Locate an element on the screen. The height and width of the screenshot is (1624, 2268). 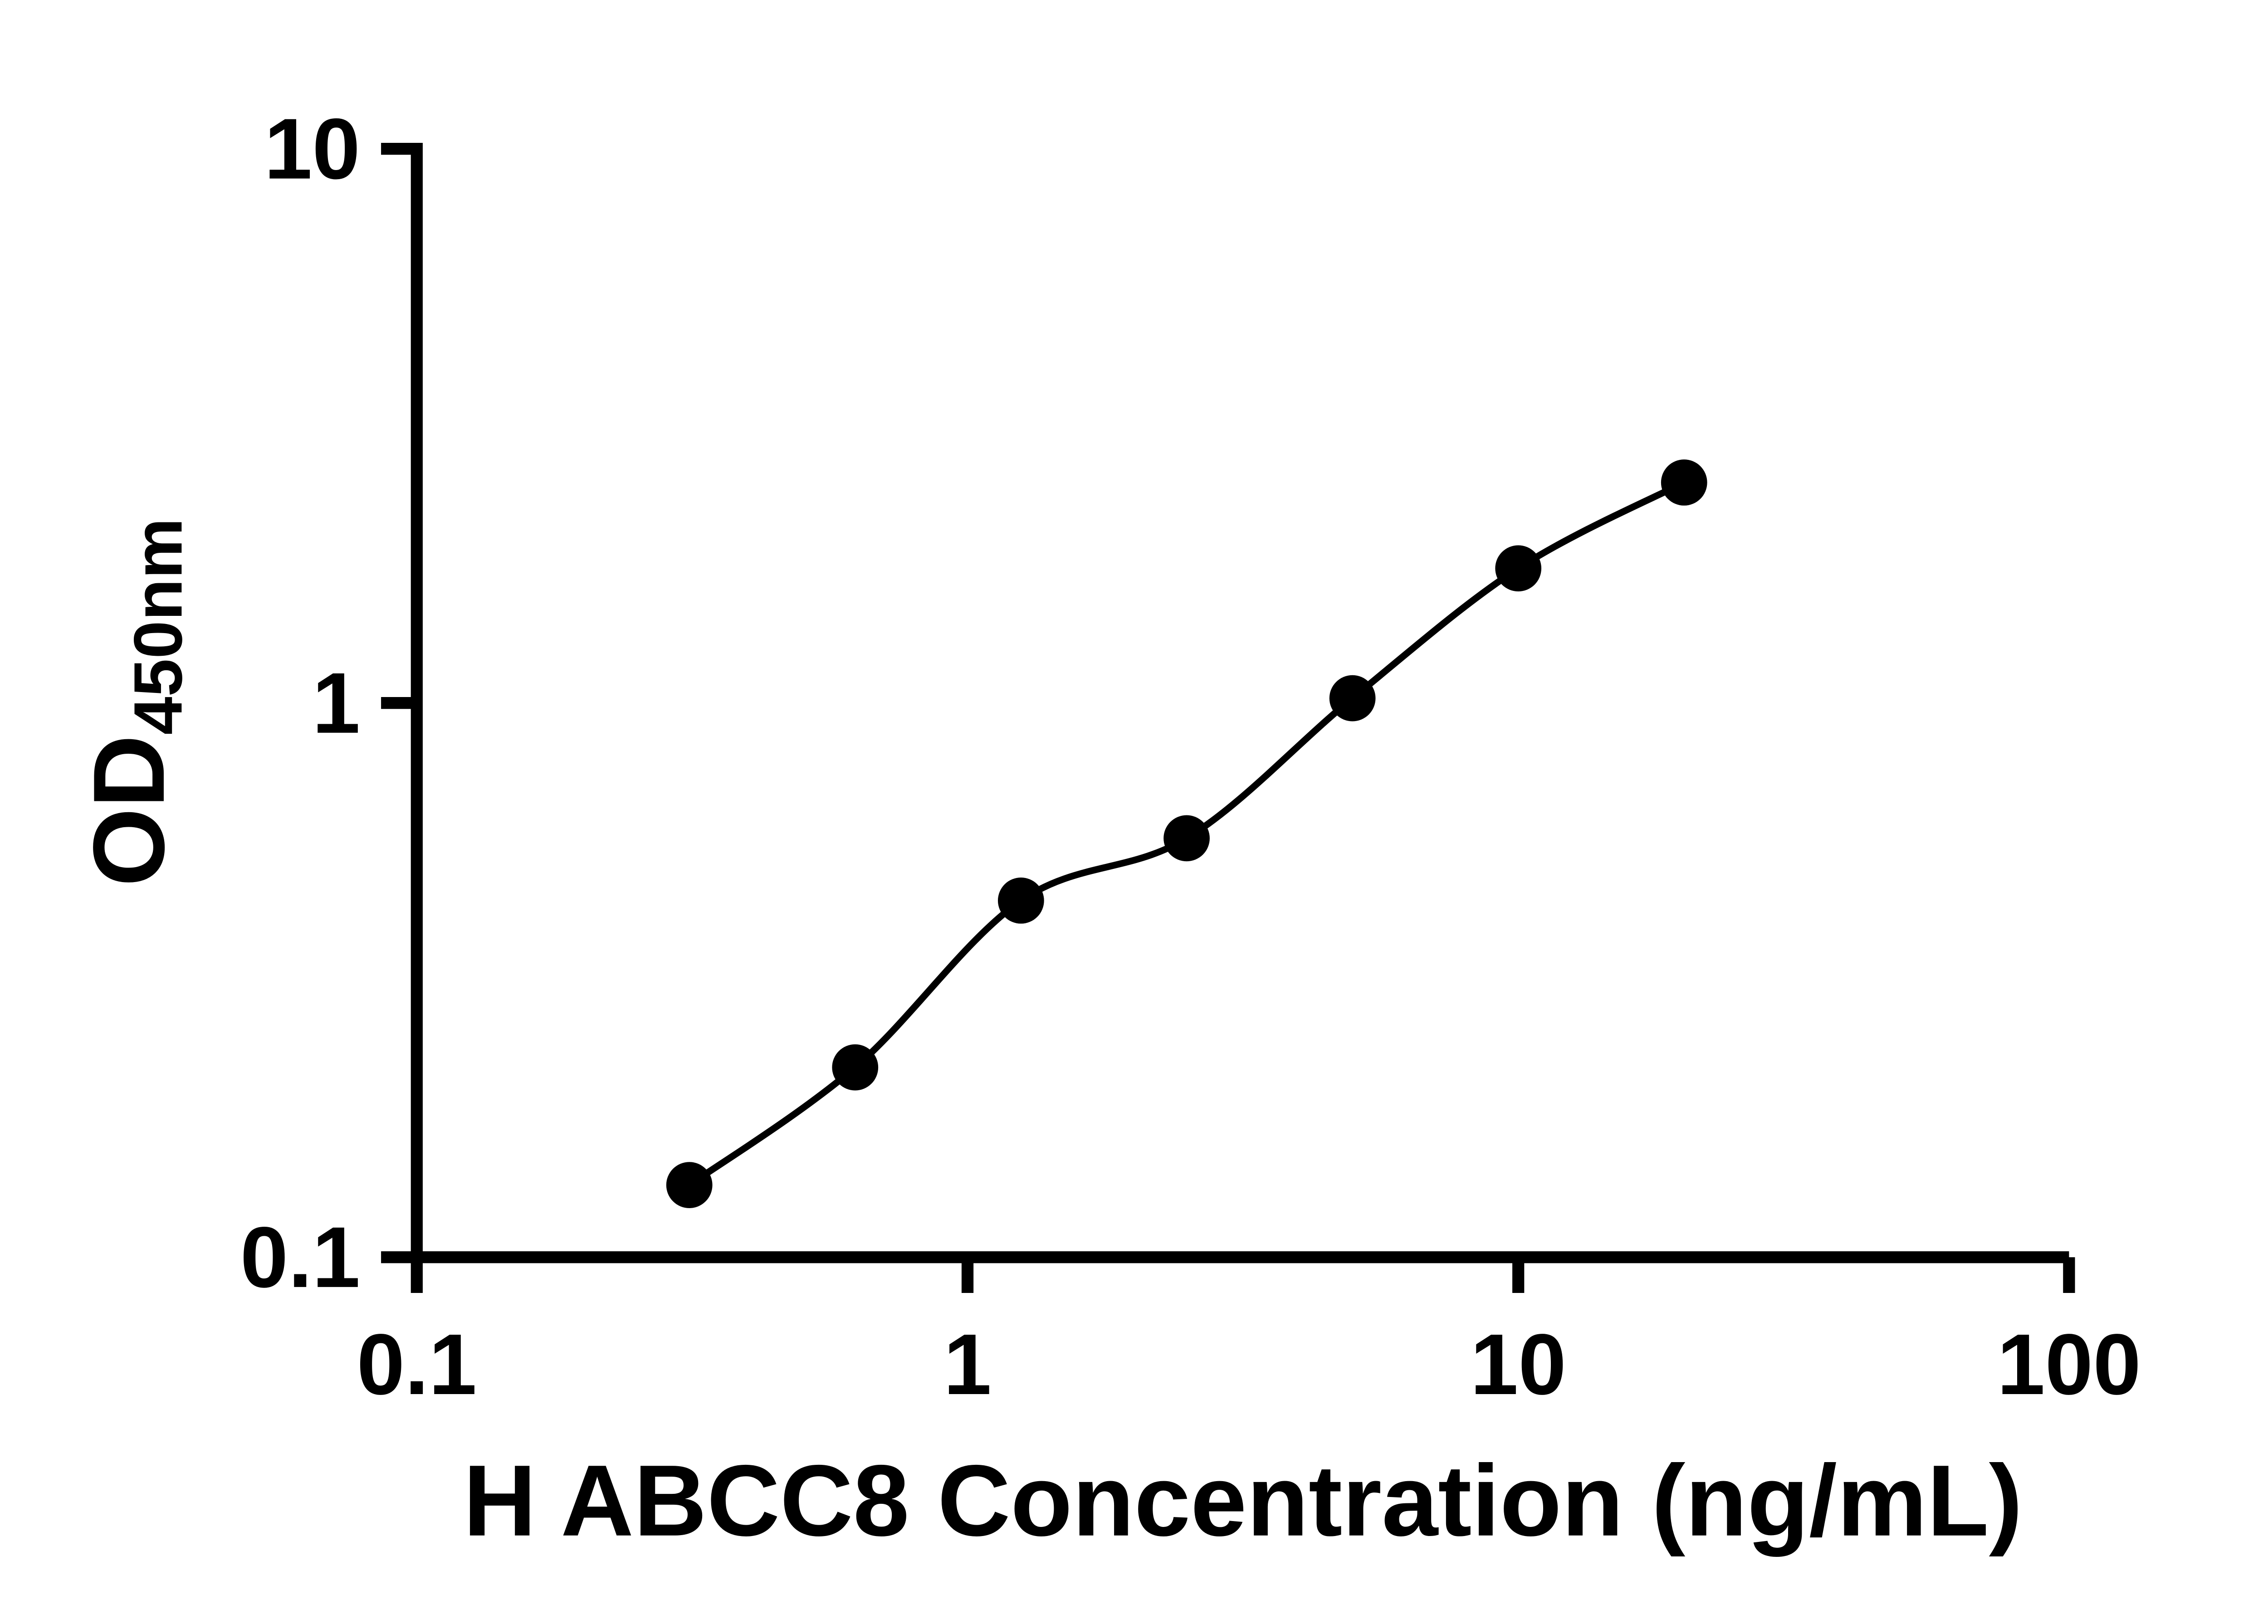
y-axis-title: OD450nm is located at coordinates (134, 702).